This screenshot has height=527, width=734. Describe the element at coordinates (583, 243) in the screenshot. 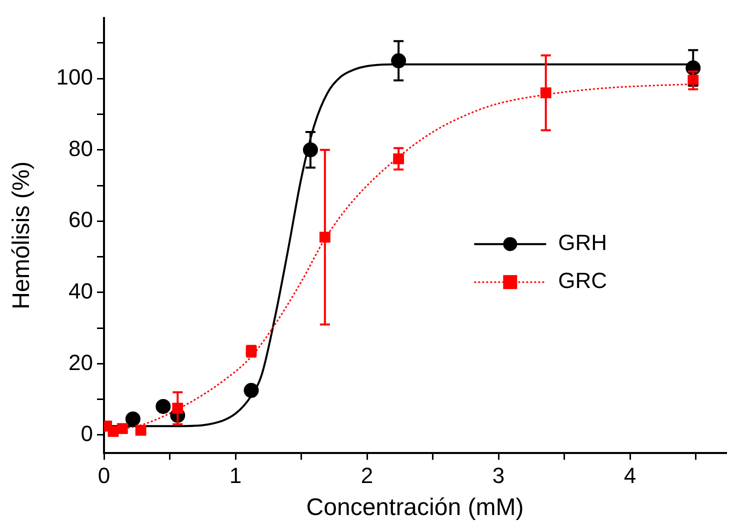

I see `legend-label: GRH` at that location.